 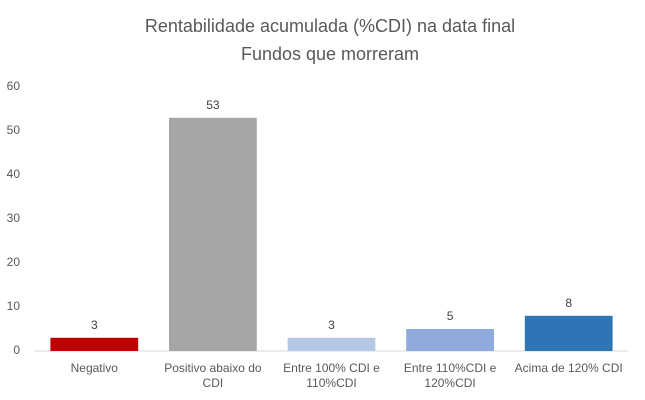 What do you see at coordinates (330, 54) in the screenshot?
I see `chart-subtitle: Fundos que morreram` at bounding box center [330, 54].